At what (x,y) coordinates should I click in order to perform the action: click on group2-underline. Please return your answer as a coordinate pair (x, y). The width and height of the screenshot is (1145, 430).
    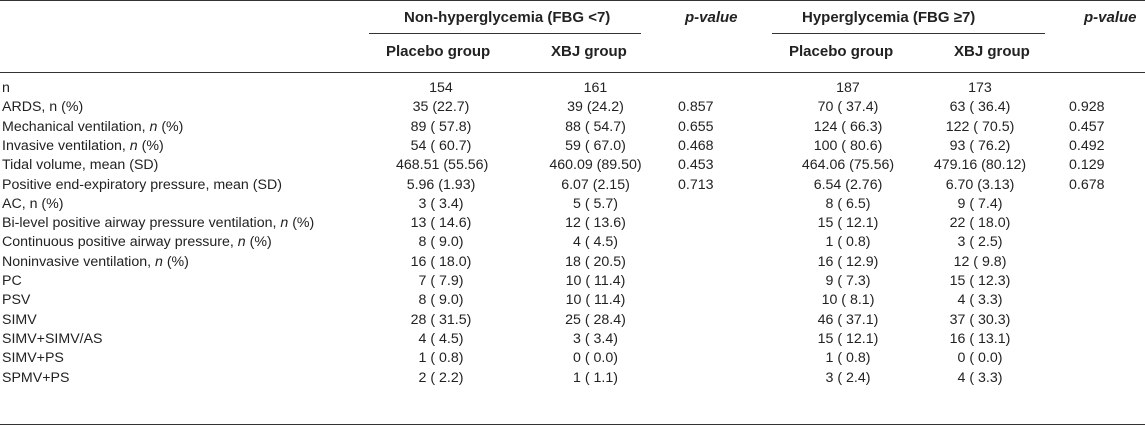
    Looking at the image, I should click on (908, 33).